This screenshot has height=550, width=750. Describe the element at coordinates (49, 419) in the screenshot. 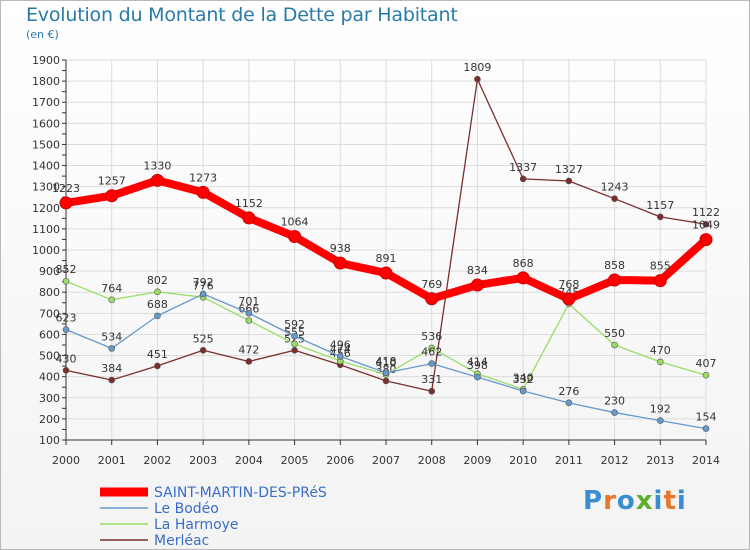

I see `y-tick-label: 200` at that location.